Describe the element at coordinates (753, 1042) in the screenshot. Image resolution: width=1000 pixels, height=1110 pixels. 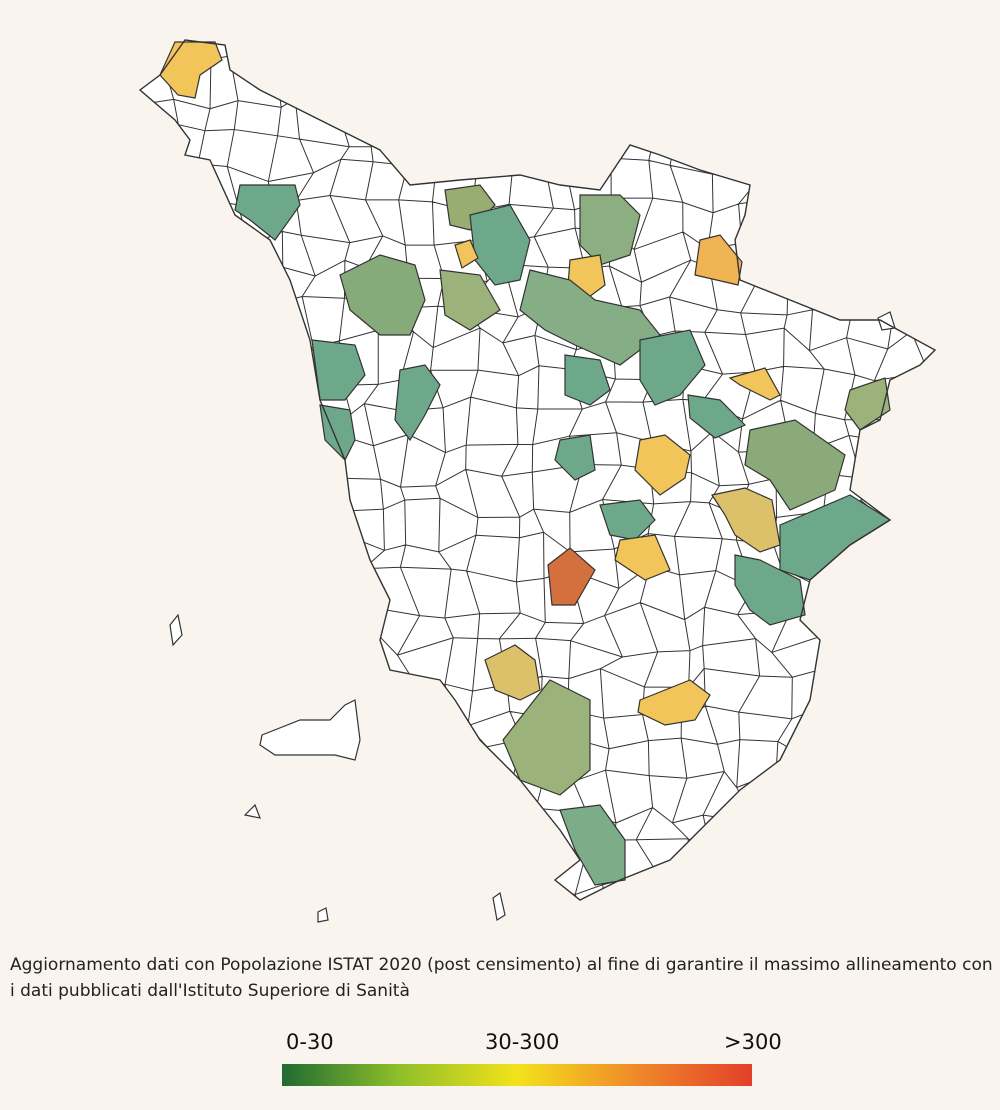
I see `legend-label: >300` at that location.